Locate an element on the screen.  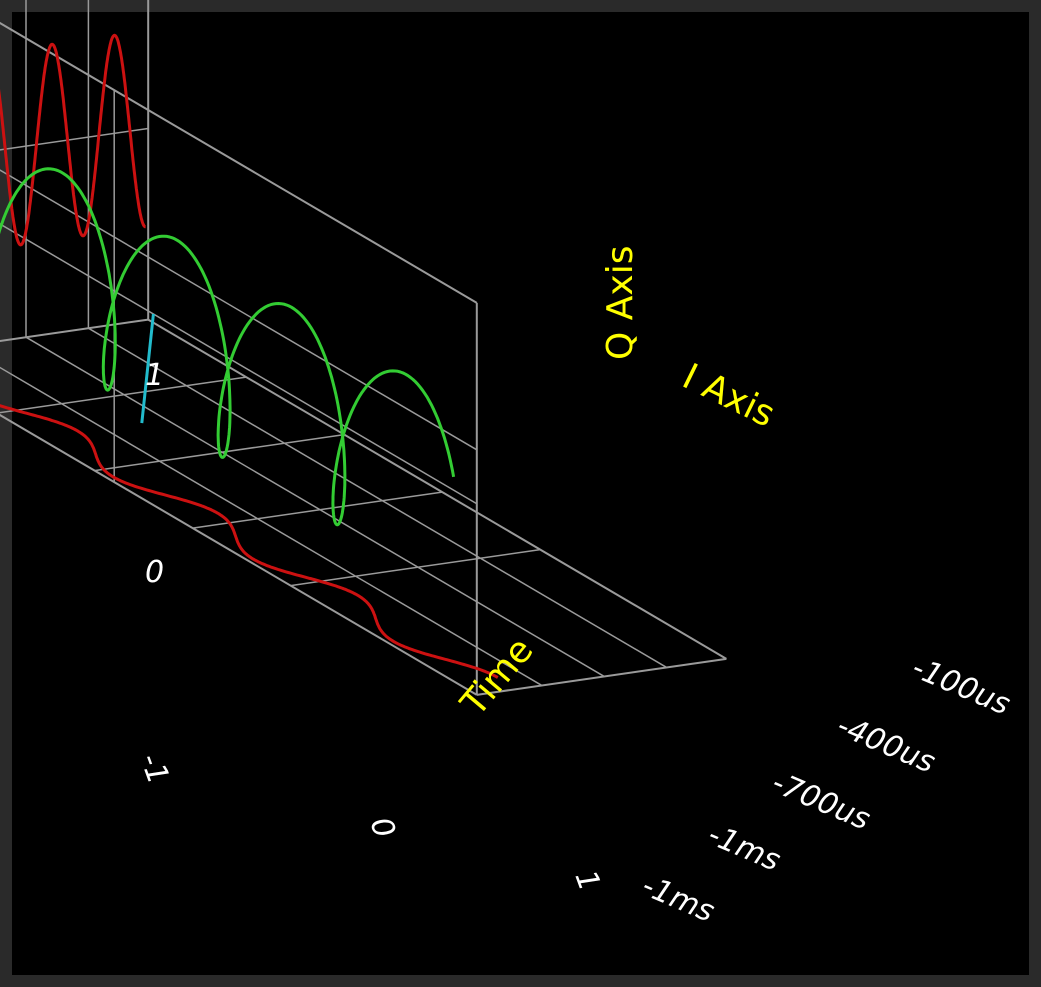
time-tick-label: -100us is located at coordinates (961, 686).